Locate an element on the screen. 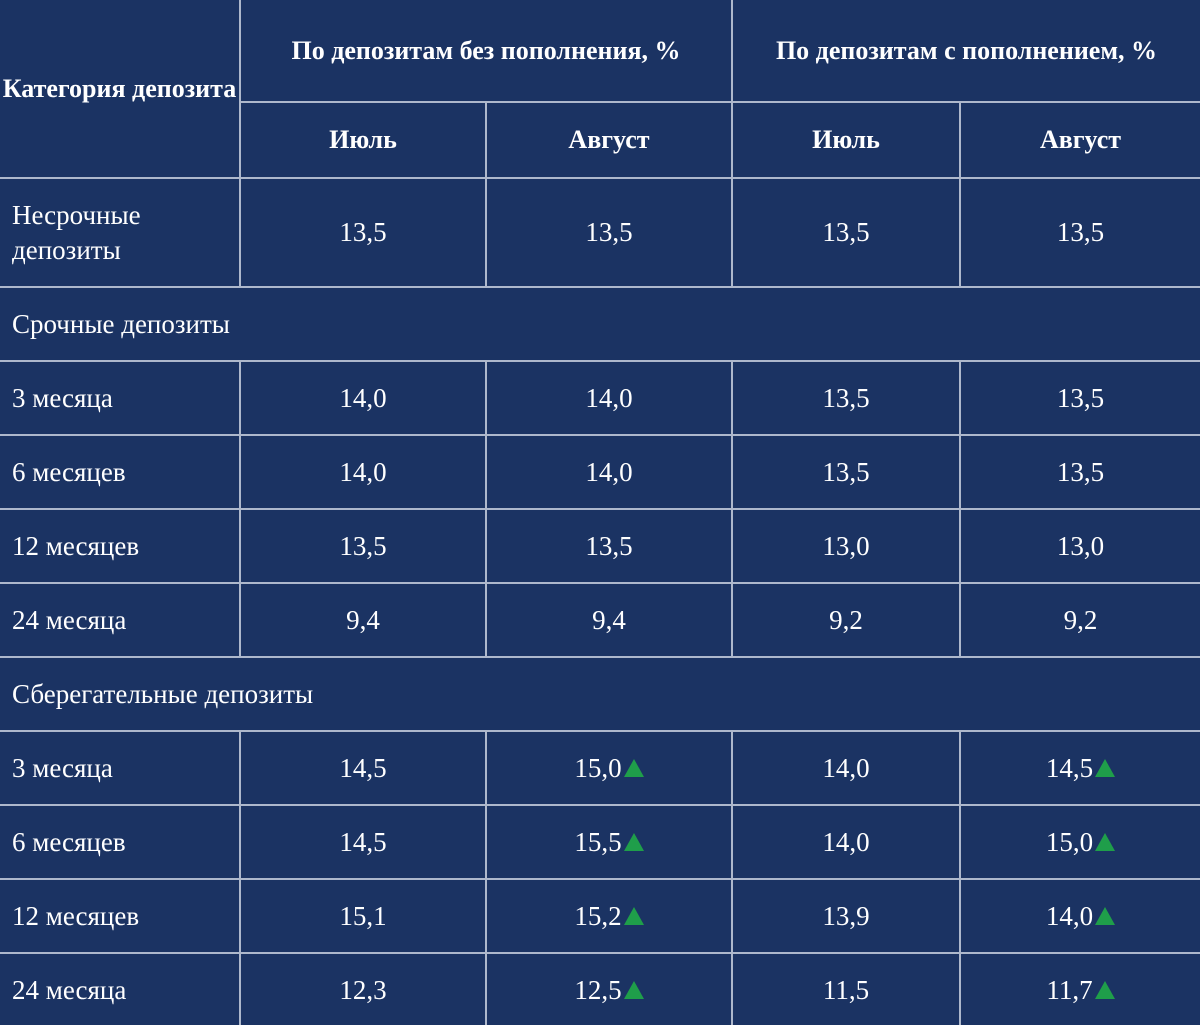 Image resolution: width=1200 pixels, height=1025 pixels. table-row: 24 месяца 9,4 9,4 9,2 9,2 is located at coordinates (600, 620).